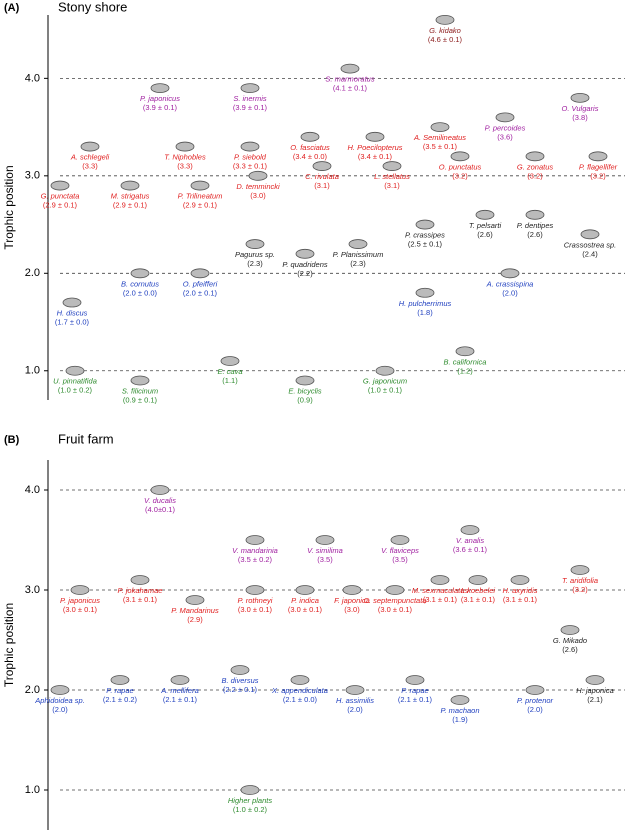  I want to click on species: T. Niphobles(3.3), so click(185, 156).